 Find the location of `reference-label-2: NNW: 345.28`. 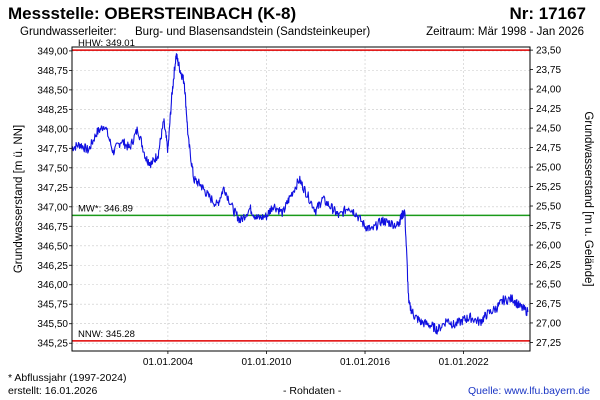

reference-label-2: NNW: 345.28 is located at coordinates (106, 334).